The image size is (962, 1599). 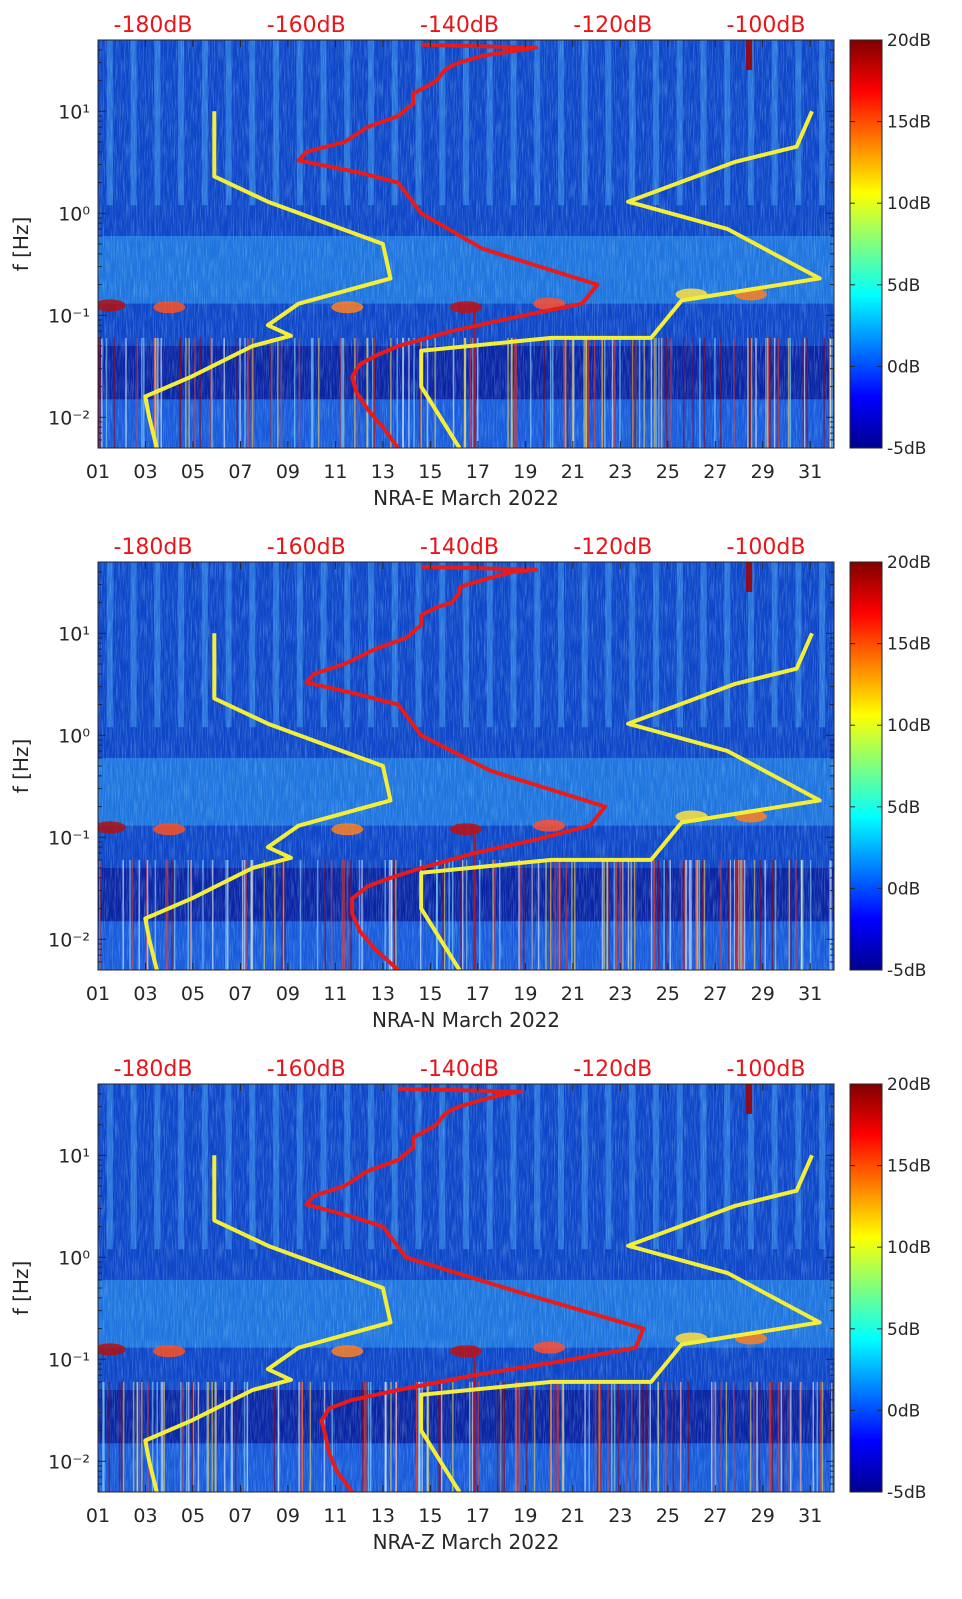 What do you see at coordinates (466, 1542) in the screenshot?
I see `x-axis-title: NRA-Z March 2022` at bounding box center [466, 1542].